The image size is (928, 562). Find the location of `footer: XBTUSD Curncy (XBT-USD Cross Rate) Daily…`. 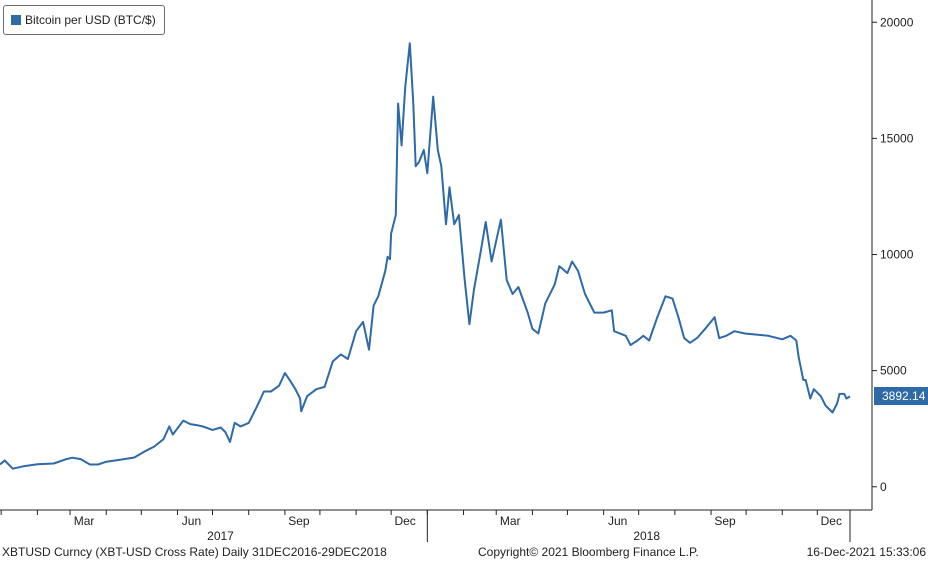

footer: XBTUSD Curncy (XBT-USD Cross Rate) Daily… is located at coordinates (464, 553).